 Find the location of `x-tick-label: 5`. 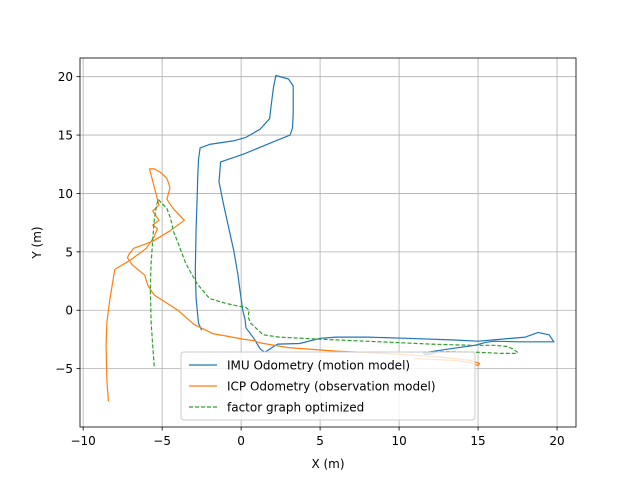

x-tick-label: 5 is located at coordinates (320, 441).